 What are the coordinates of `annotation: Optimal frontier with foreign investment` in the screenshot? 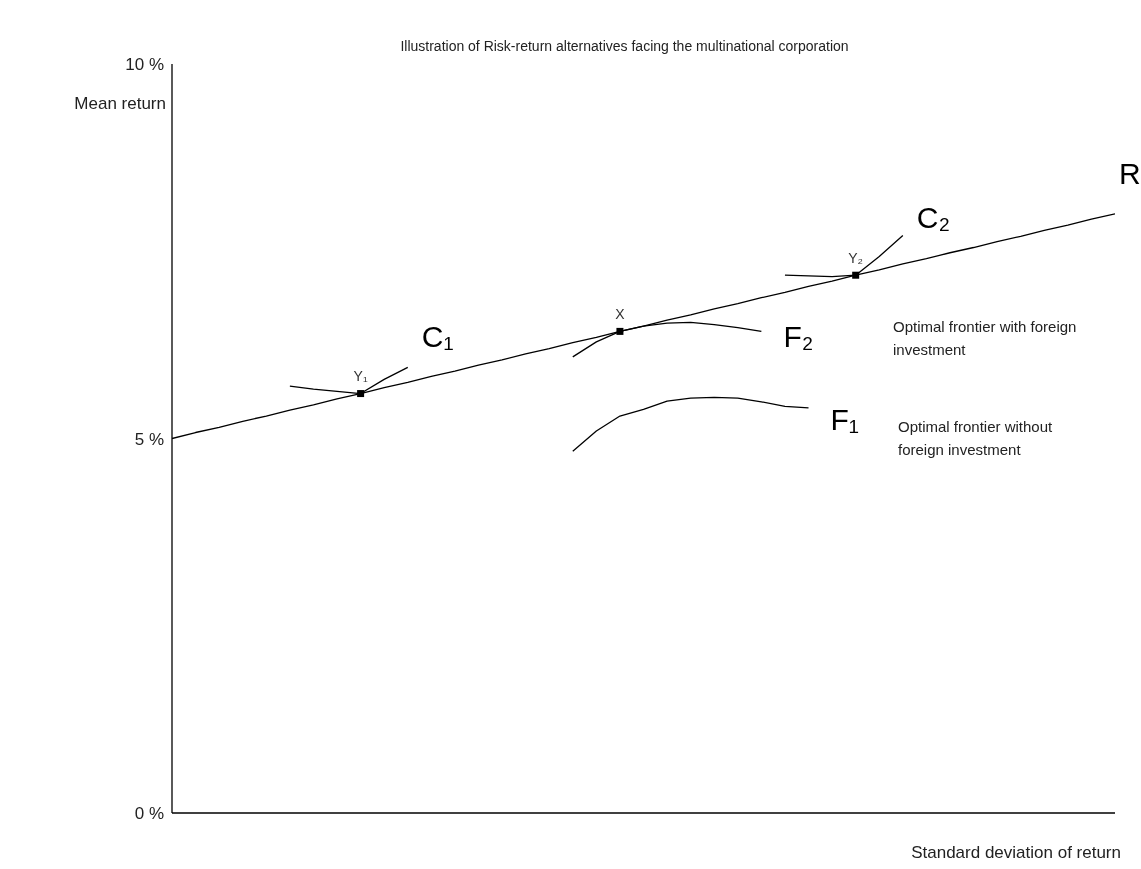 It's located at (985, 338).